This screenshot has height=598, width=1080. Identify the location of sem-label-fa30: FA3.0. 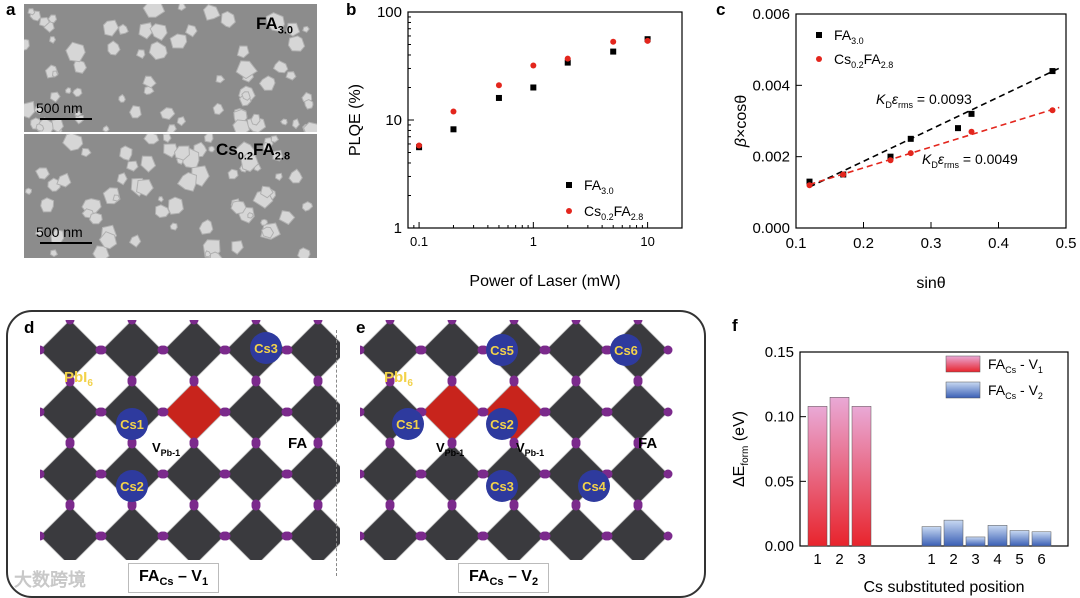
(275, 25).